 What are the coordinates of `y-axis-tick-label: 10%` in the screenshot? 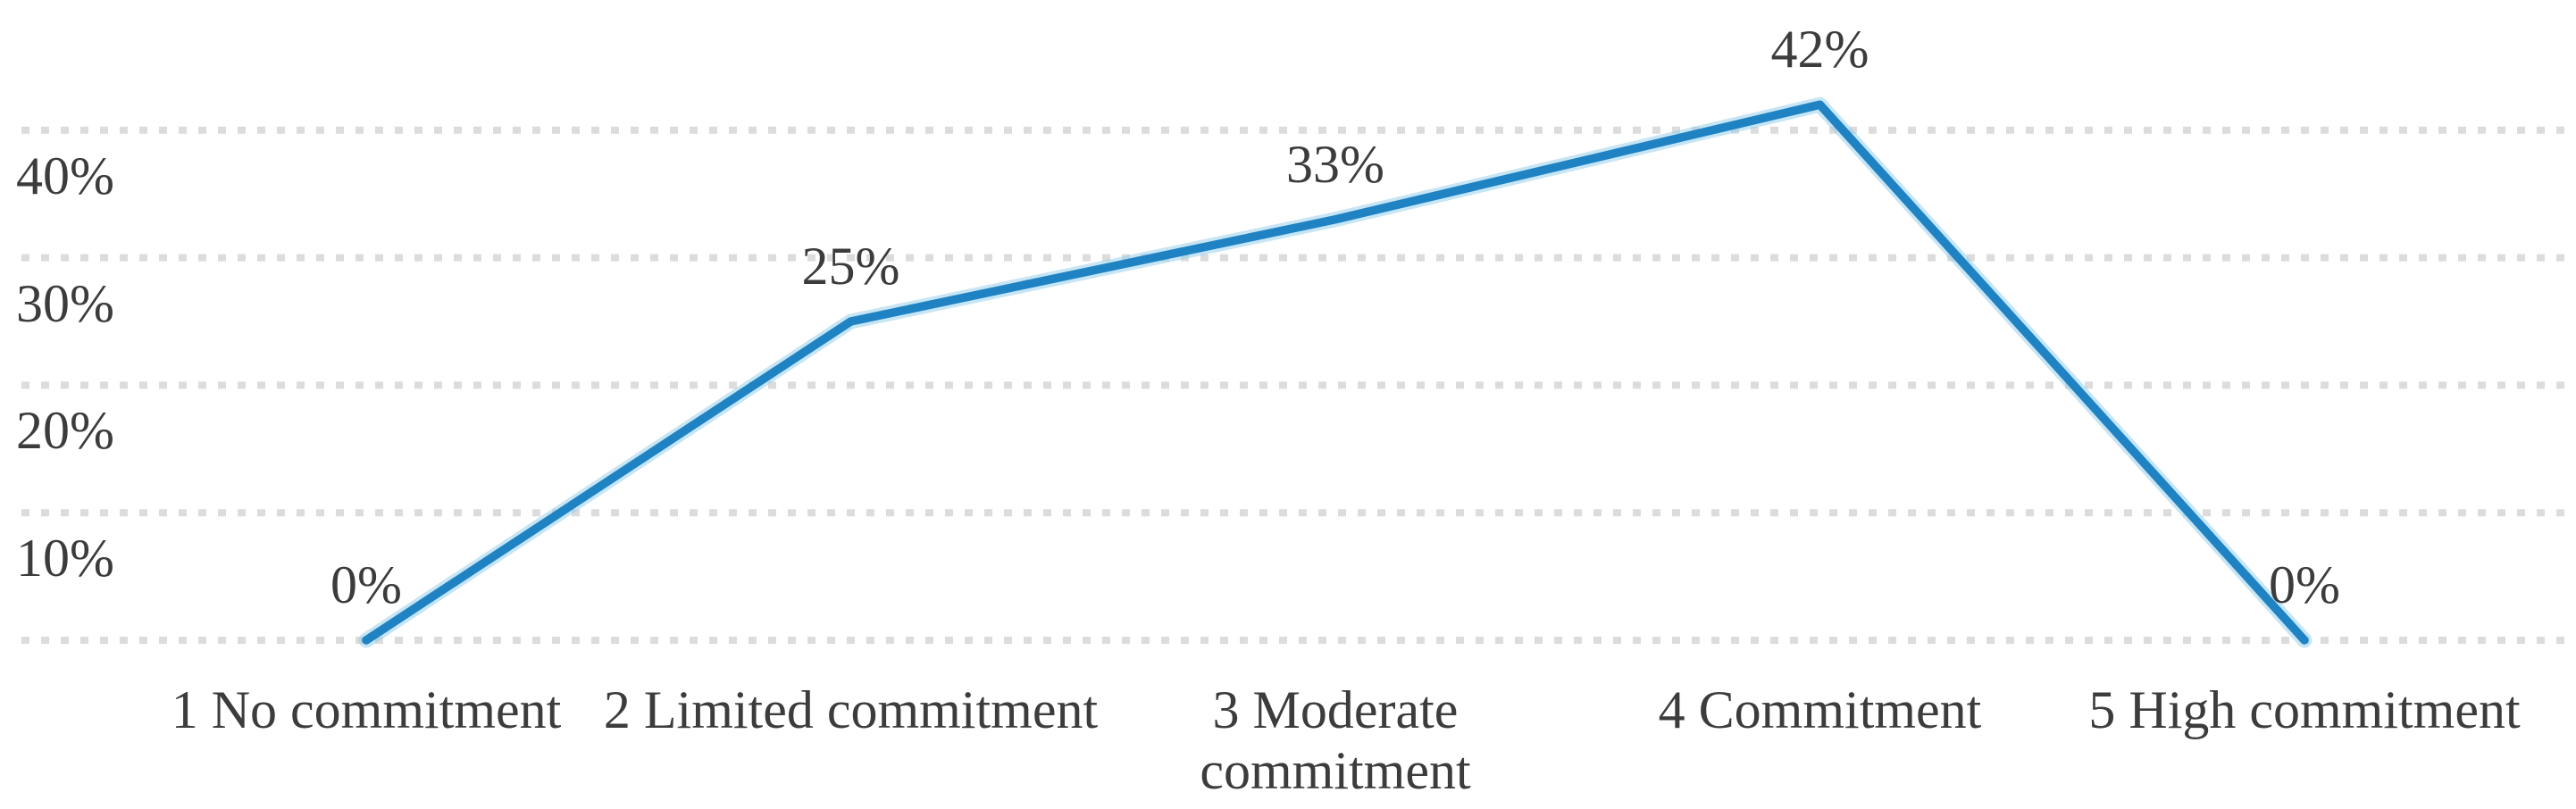 It's located at (65, 558).